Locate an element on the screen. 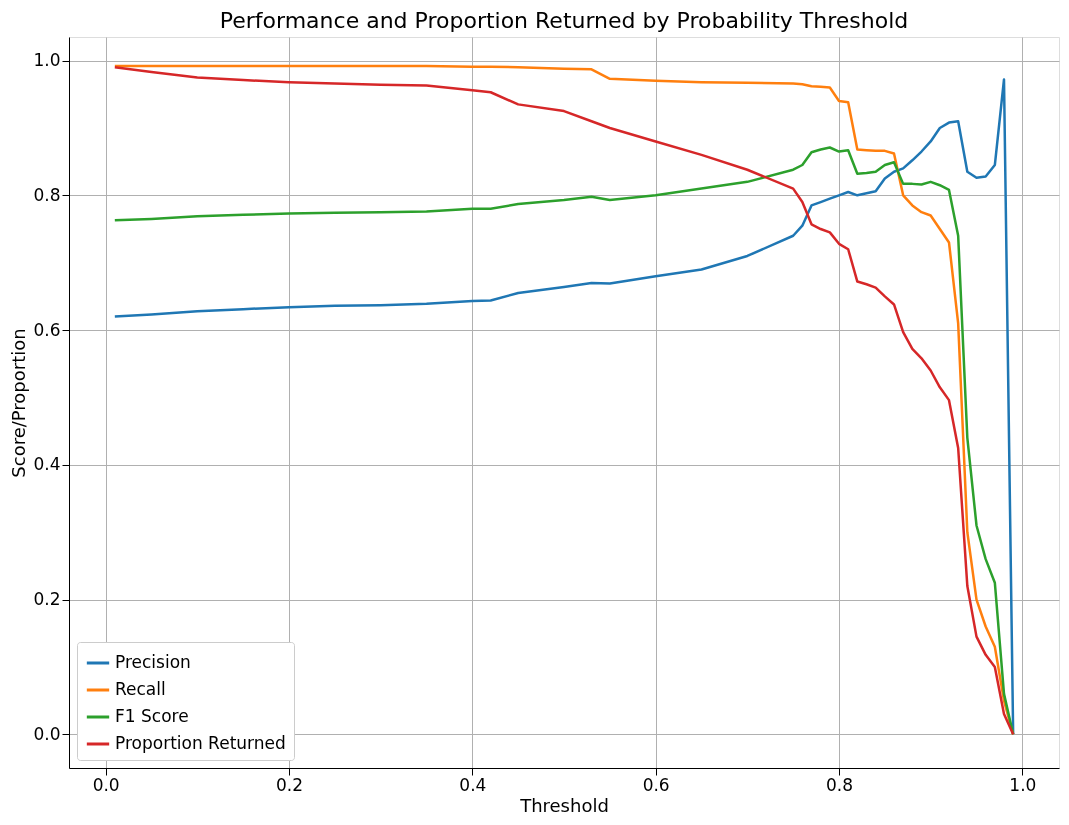 This screenshot has width=1069, height=825. x-tick-label: 0.8 is located at coordinates (839, 784).